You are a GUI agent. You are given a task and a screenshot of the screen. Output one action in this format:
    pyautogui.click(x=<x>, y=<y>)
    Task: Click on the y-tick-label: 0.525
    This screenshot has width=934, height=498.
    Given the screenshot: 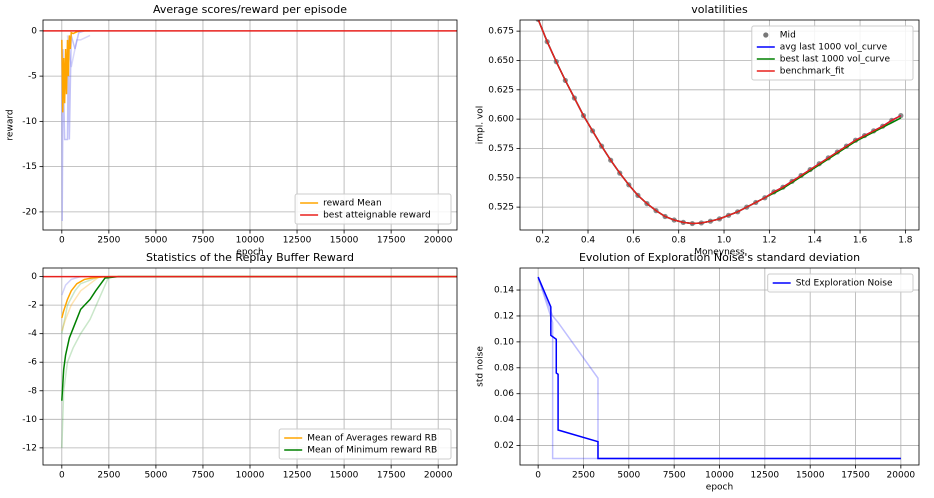 What is the action you would take?
    pyautogui.click(x=501, y=208)
    